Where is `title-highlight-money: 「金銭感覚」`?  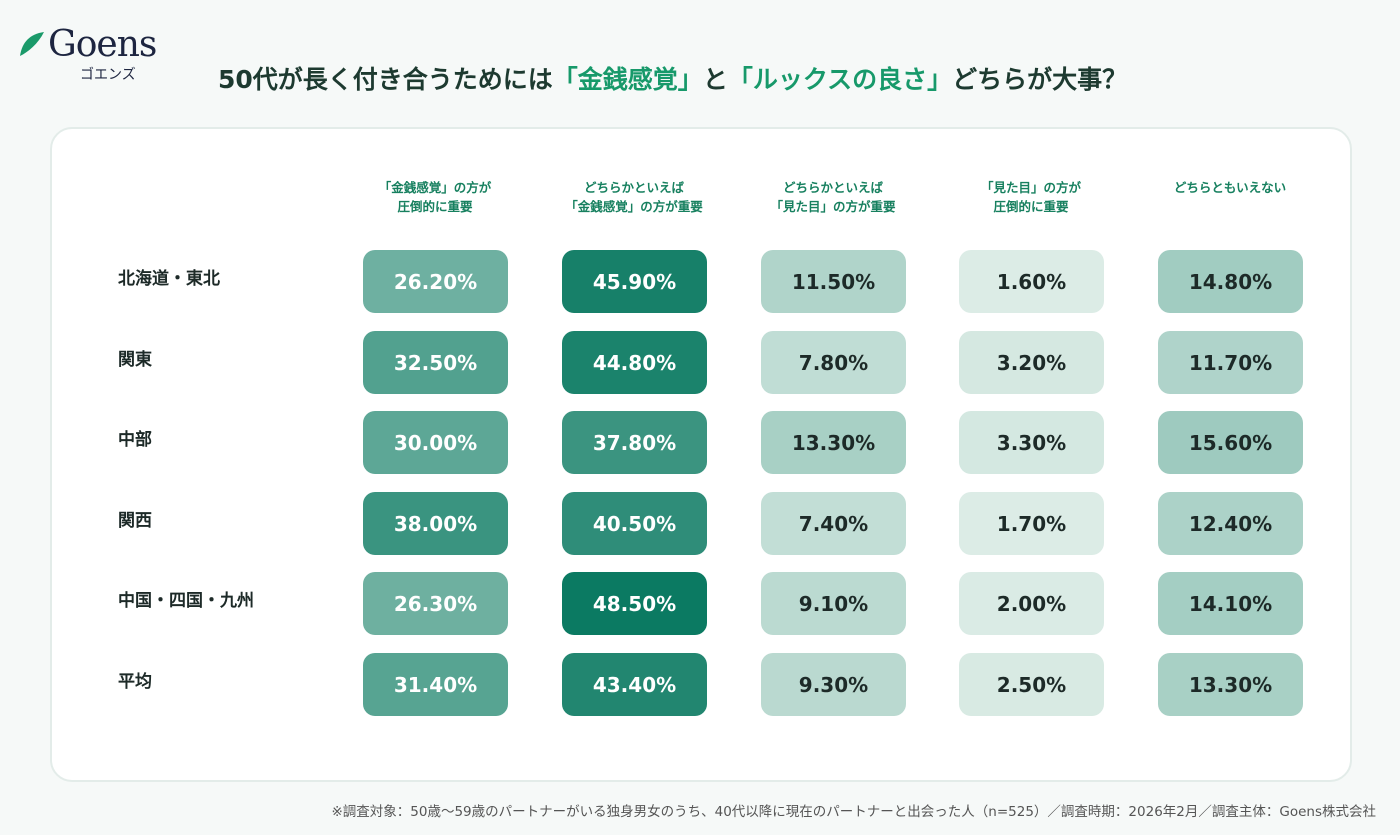
title-highlight-money: 「金銭感覚」 is located at coordinates (627, 79).